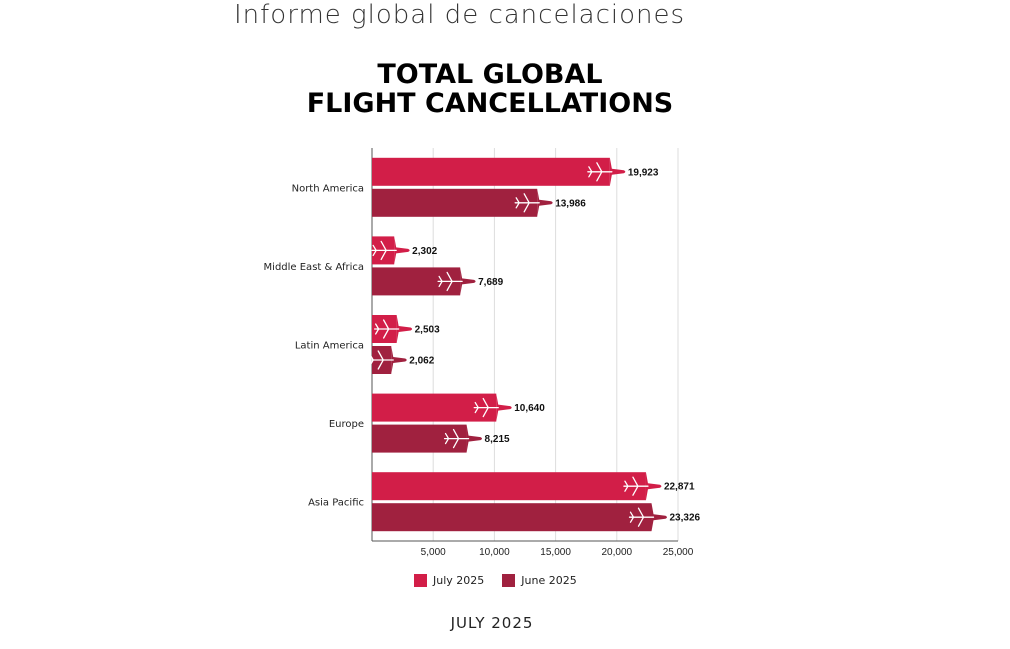  Describe the element at coordinates (490, 103) in the screenshot. I see `chart-title-line2: FLIGHT CANCELLATIONS` at that location.